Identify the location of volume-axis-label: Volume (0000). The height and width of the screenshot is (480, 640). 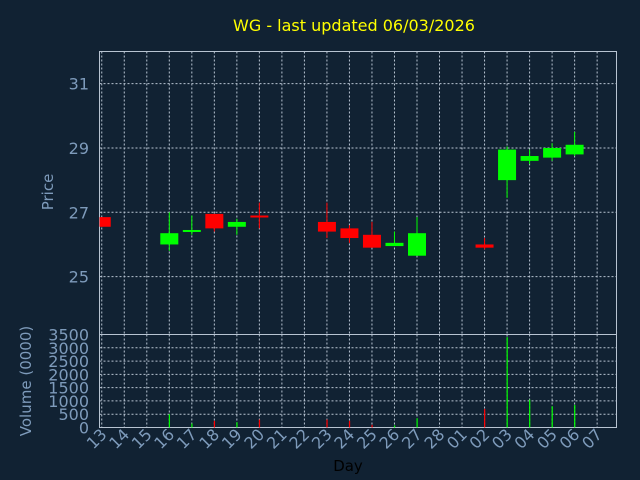
(26, 381).